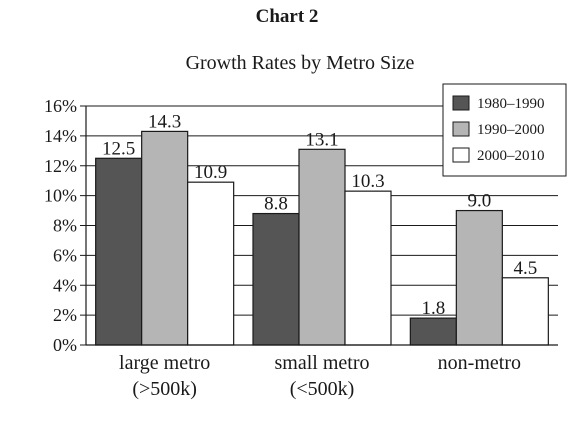 The image size is (574, 425). Describe the element at coordinates (322, 389) in the screenshot. I see `x-tick-sublabel: (<500k)` at that location.